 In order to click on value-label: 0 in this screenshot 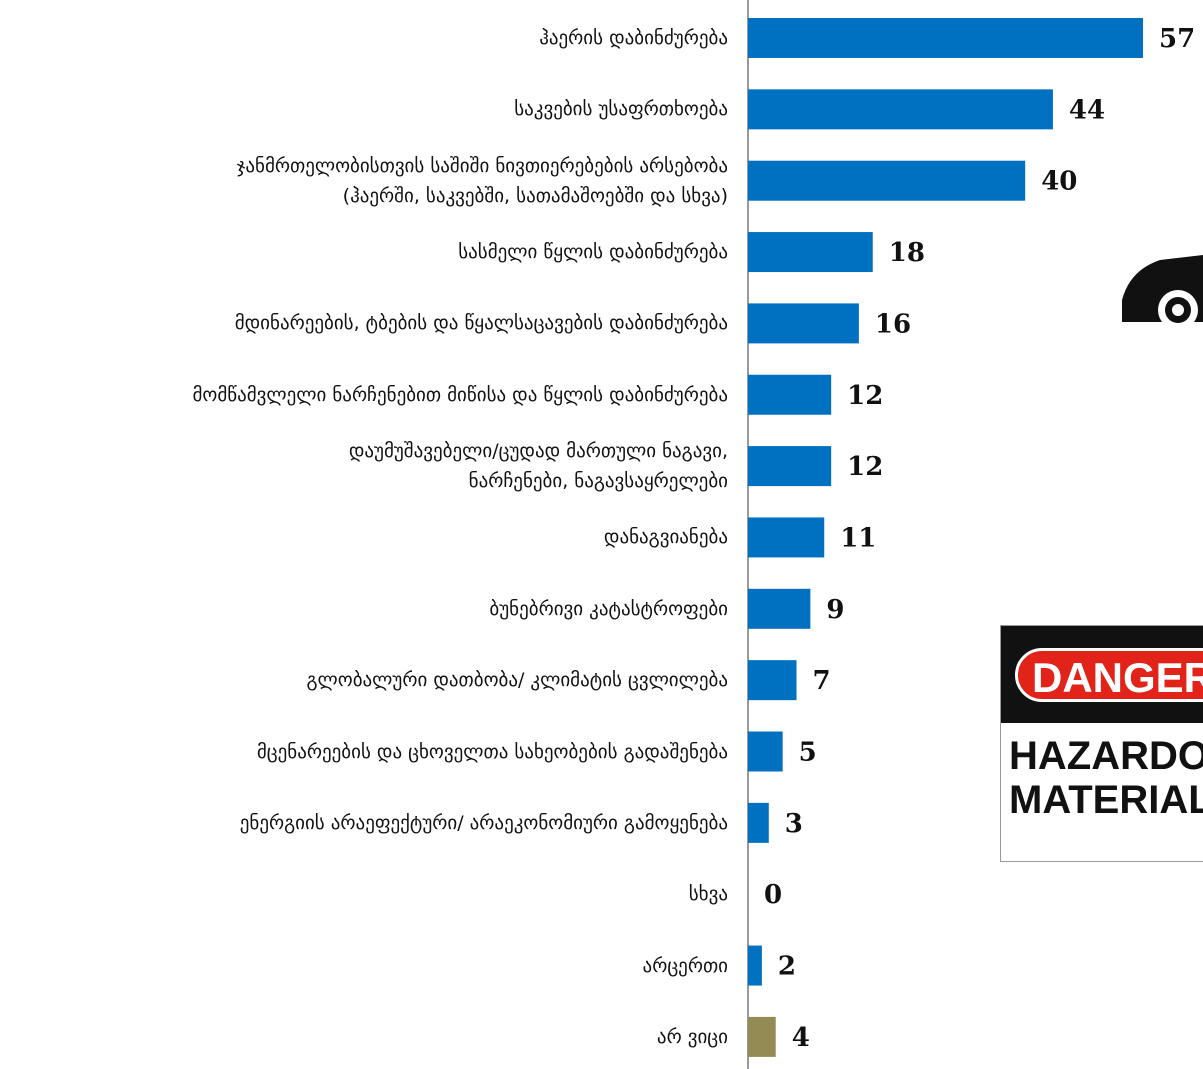, I will do `click(773, 895)`.